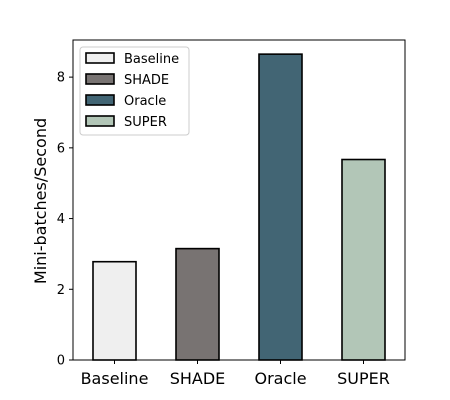  I want to click on legend-swatch-oracle, so click(100, 100).